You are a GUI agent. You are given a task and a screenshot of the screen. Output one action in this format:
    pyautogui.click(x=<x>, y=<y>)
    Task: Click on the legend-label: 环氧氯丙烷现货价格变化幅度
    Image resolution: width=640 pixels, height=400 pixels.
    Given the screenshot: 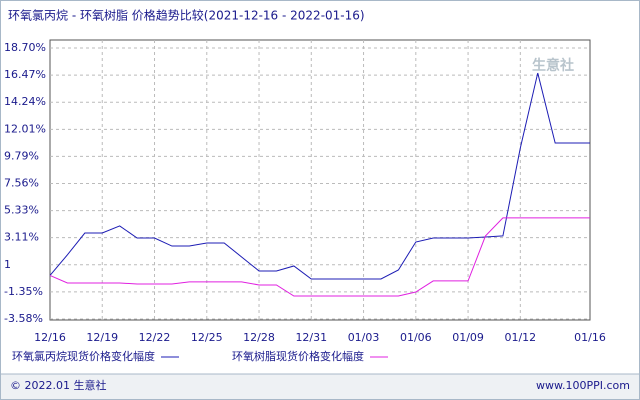 What is the action you would take?
    pyautogui.click(x=83, y=356)
    